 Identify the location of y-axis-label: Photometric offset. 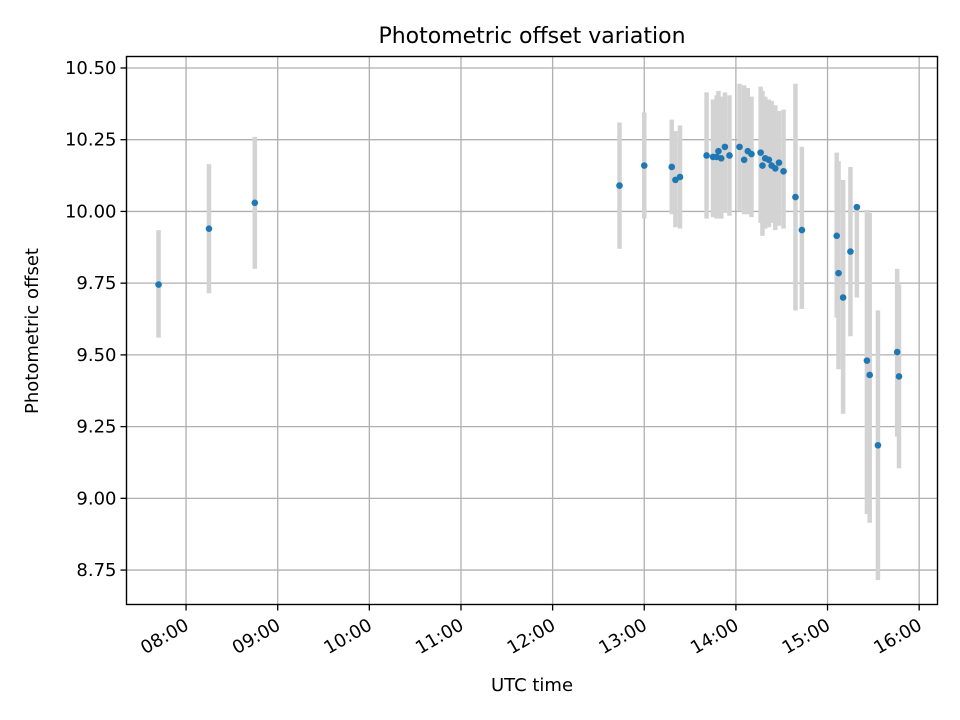
(32, 331).